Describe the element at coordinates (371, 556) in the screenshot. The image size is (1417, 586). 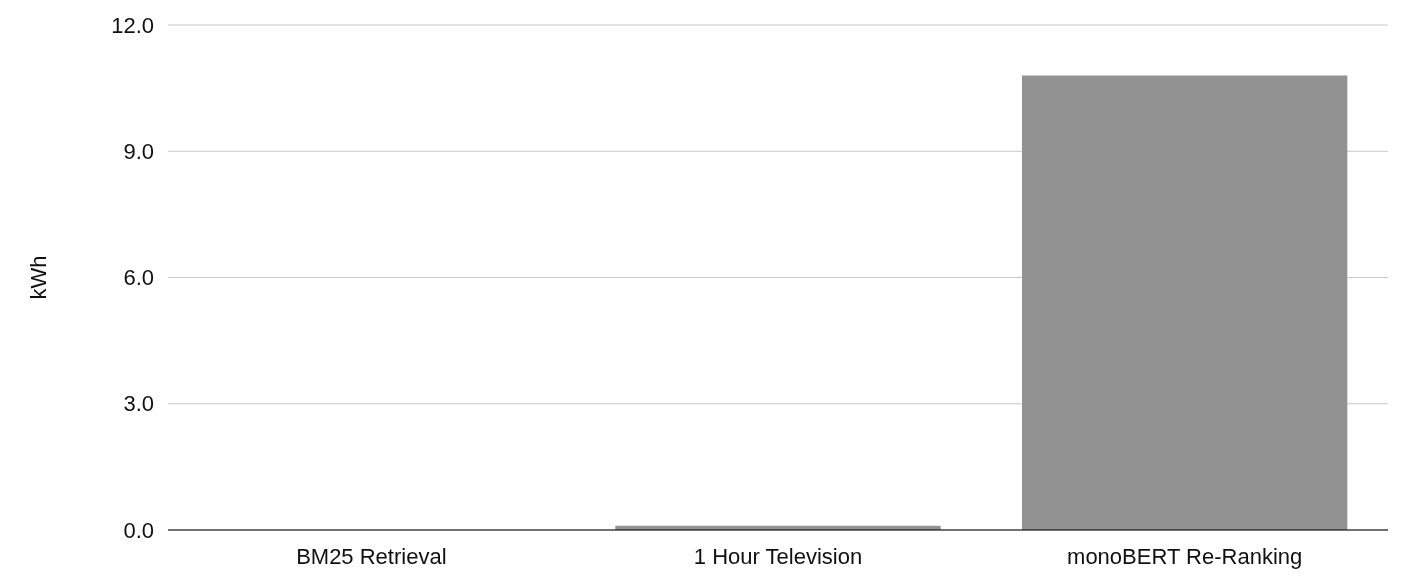
I see `x-tick-label: BM25 Retrieval` at that location.